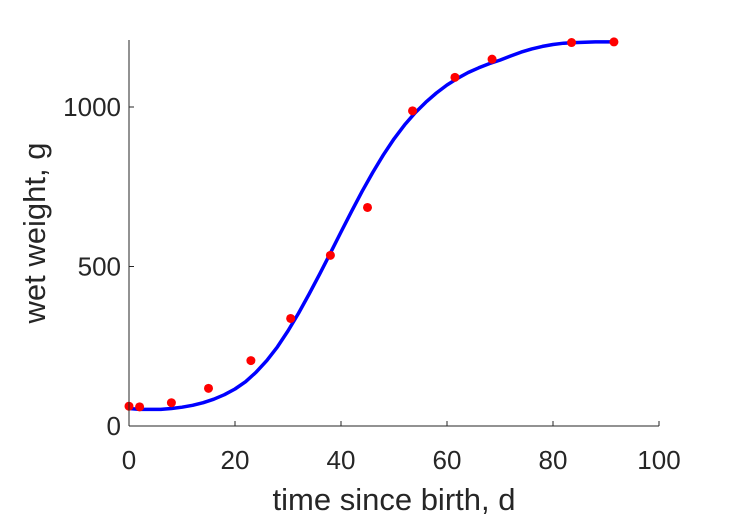 The height and width of the screenshot is (521, 729). Describe the element at coordinates (129, 460) in the screenshot. I see `x-tick-label: 0` at that location.